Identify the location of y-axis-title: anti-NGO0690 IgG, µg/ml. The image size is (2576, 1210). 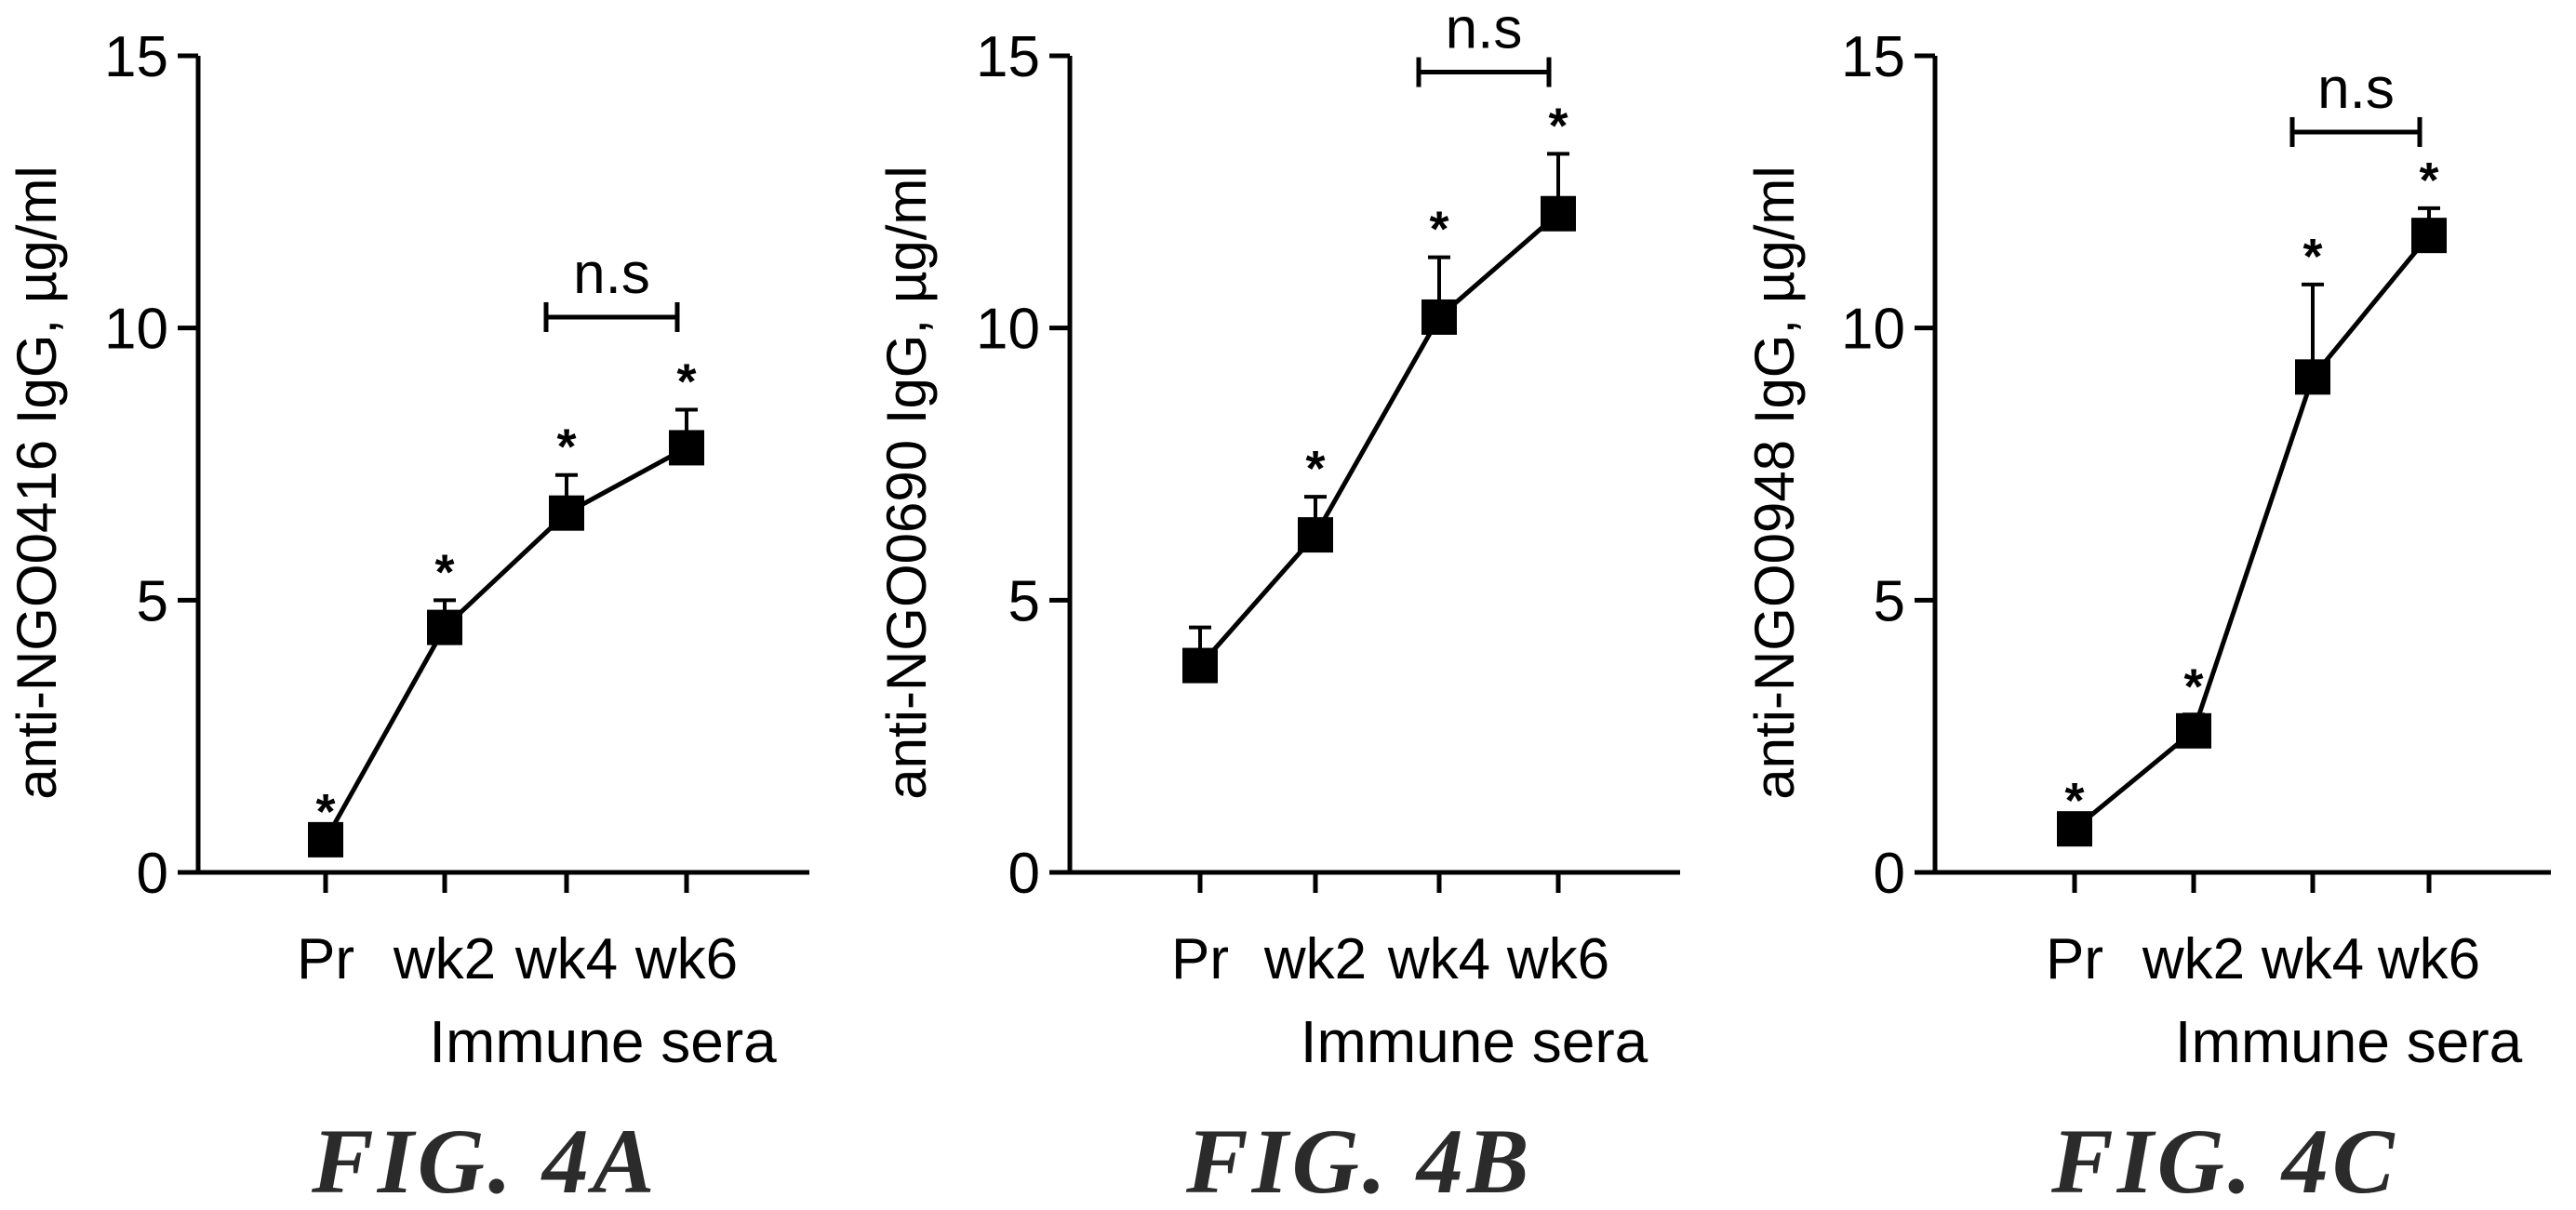
(906, 483).